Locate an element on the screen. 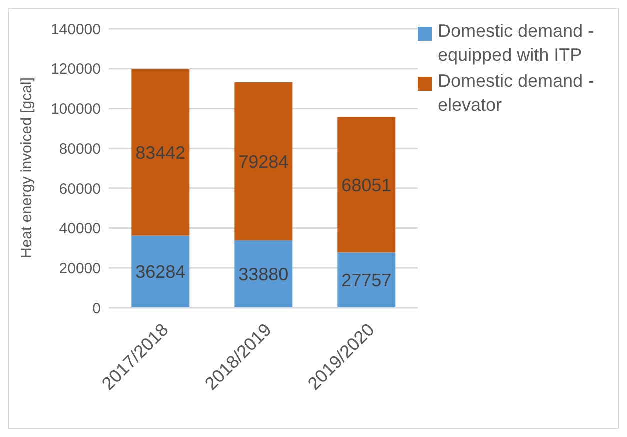 Image resolution: width=627 pixels, height=437 pixels. y-tick-label: 120000 is located at coordinates (75, 69).